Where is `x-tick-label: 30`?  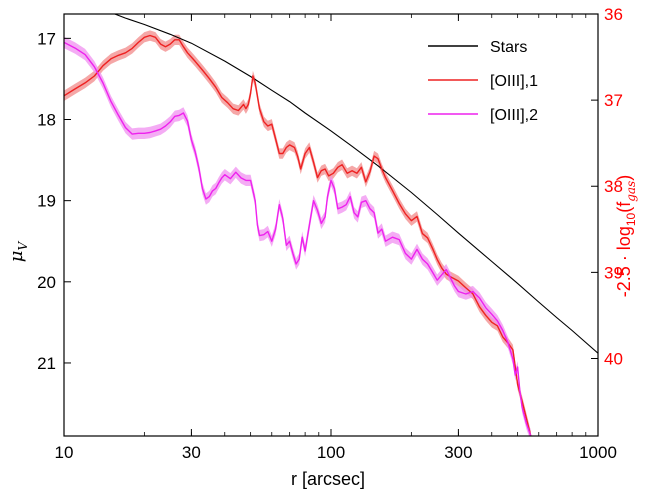
x-tick-label: 30 is located at coordinates (191, 452).